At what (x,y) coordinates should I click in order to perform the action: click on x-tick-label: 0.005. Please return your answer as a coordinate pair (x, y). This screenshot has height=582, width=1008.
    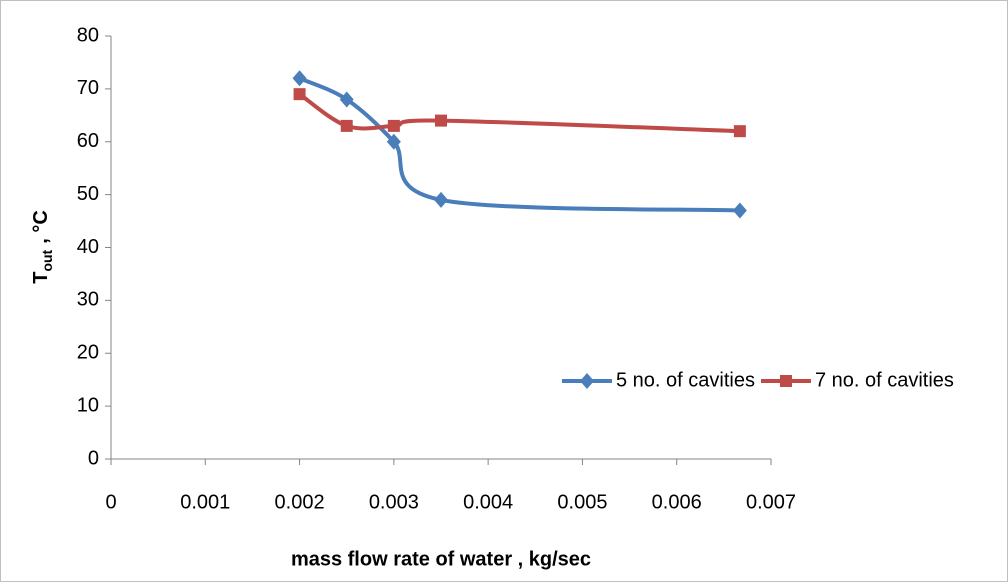
    Looking at the image, I should click on (582, 502).